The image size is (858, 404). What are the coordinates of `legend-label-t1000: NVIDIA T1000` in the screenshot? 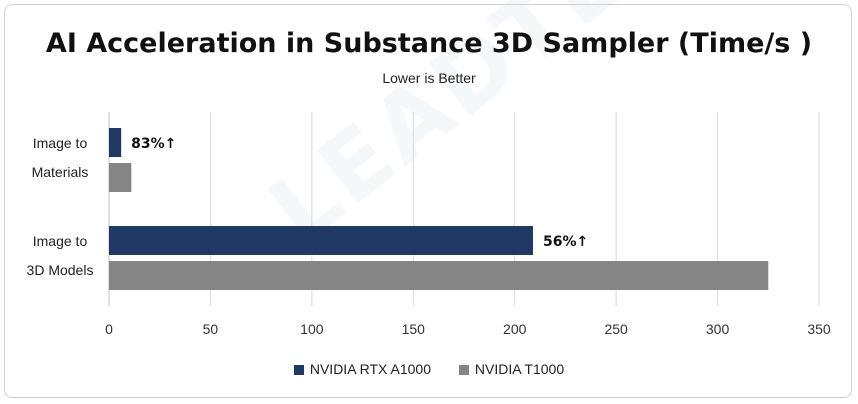 It's located at (519, 369).